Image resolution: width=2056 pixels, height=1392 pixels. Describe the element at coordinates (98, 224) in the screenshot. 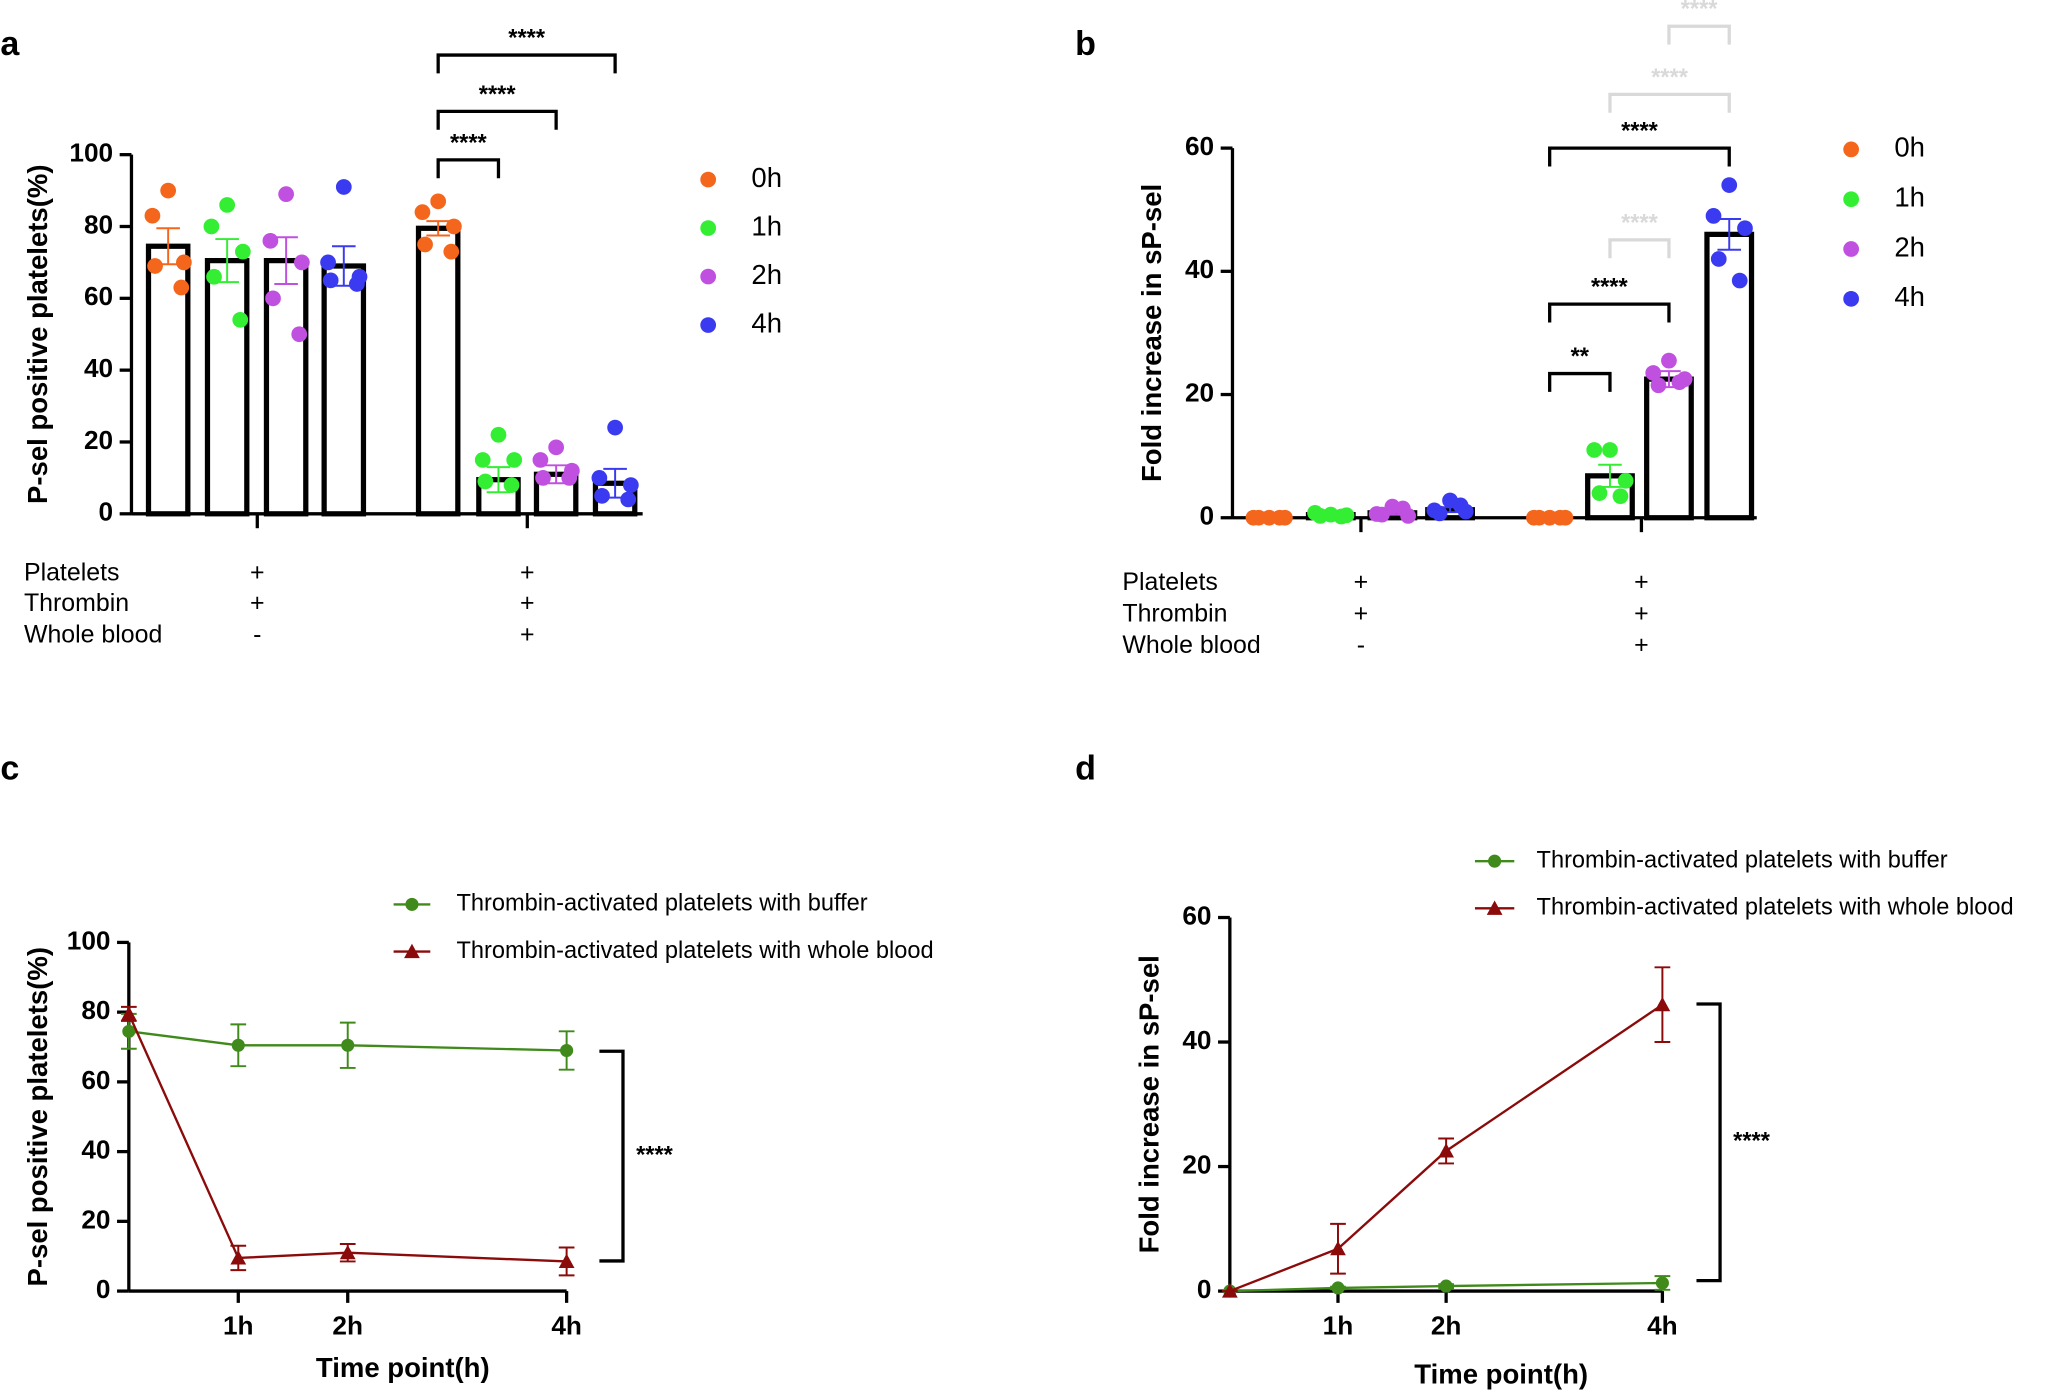

I see `y-tick-label: 80` at that location.